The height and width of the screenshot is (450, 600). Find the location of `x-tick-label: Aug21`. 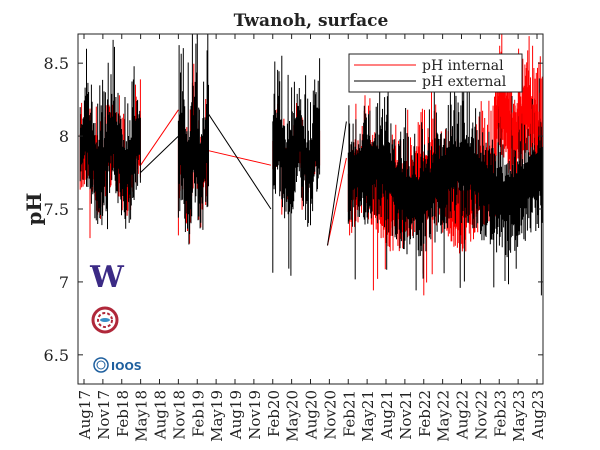

x-tick-label: Aug21 is located at coordinates (387, 415).